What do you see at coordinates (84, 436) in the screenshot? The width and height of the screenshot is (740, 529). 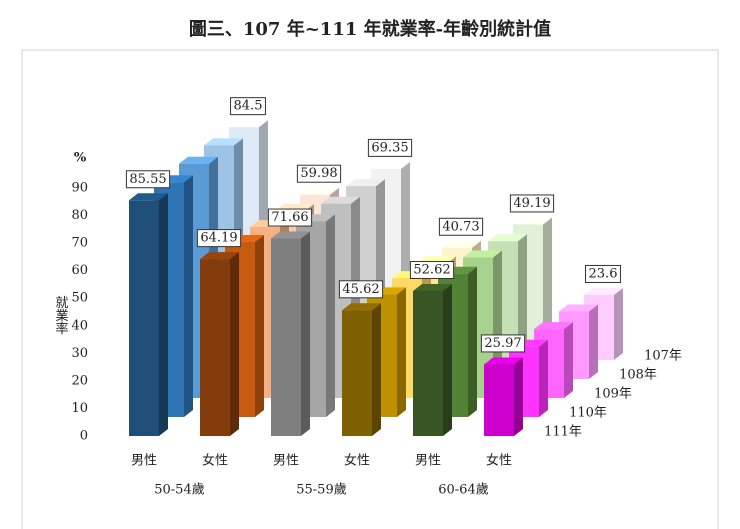 I see `y-tick-label: 0` at bounding box center [84, 436].